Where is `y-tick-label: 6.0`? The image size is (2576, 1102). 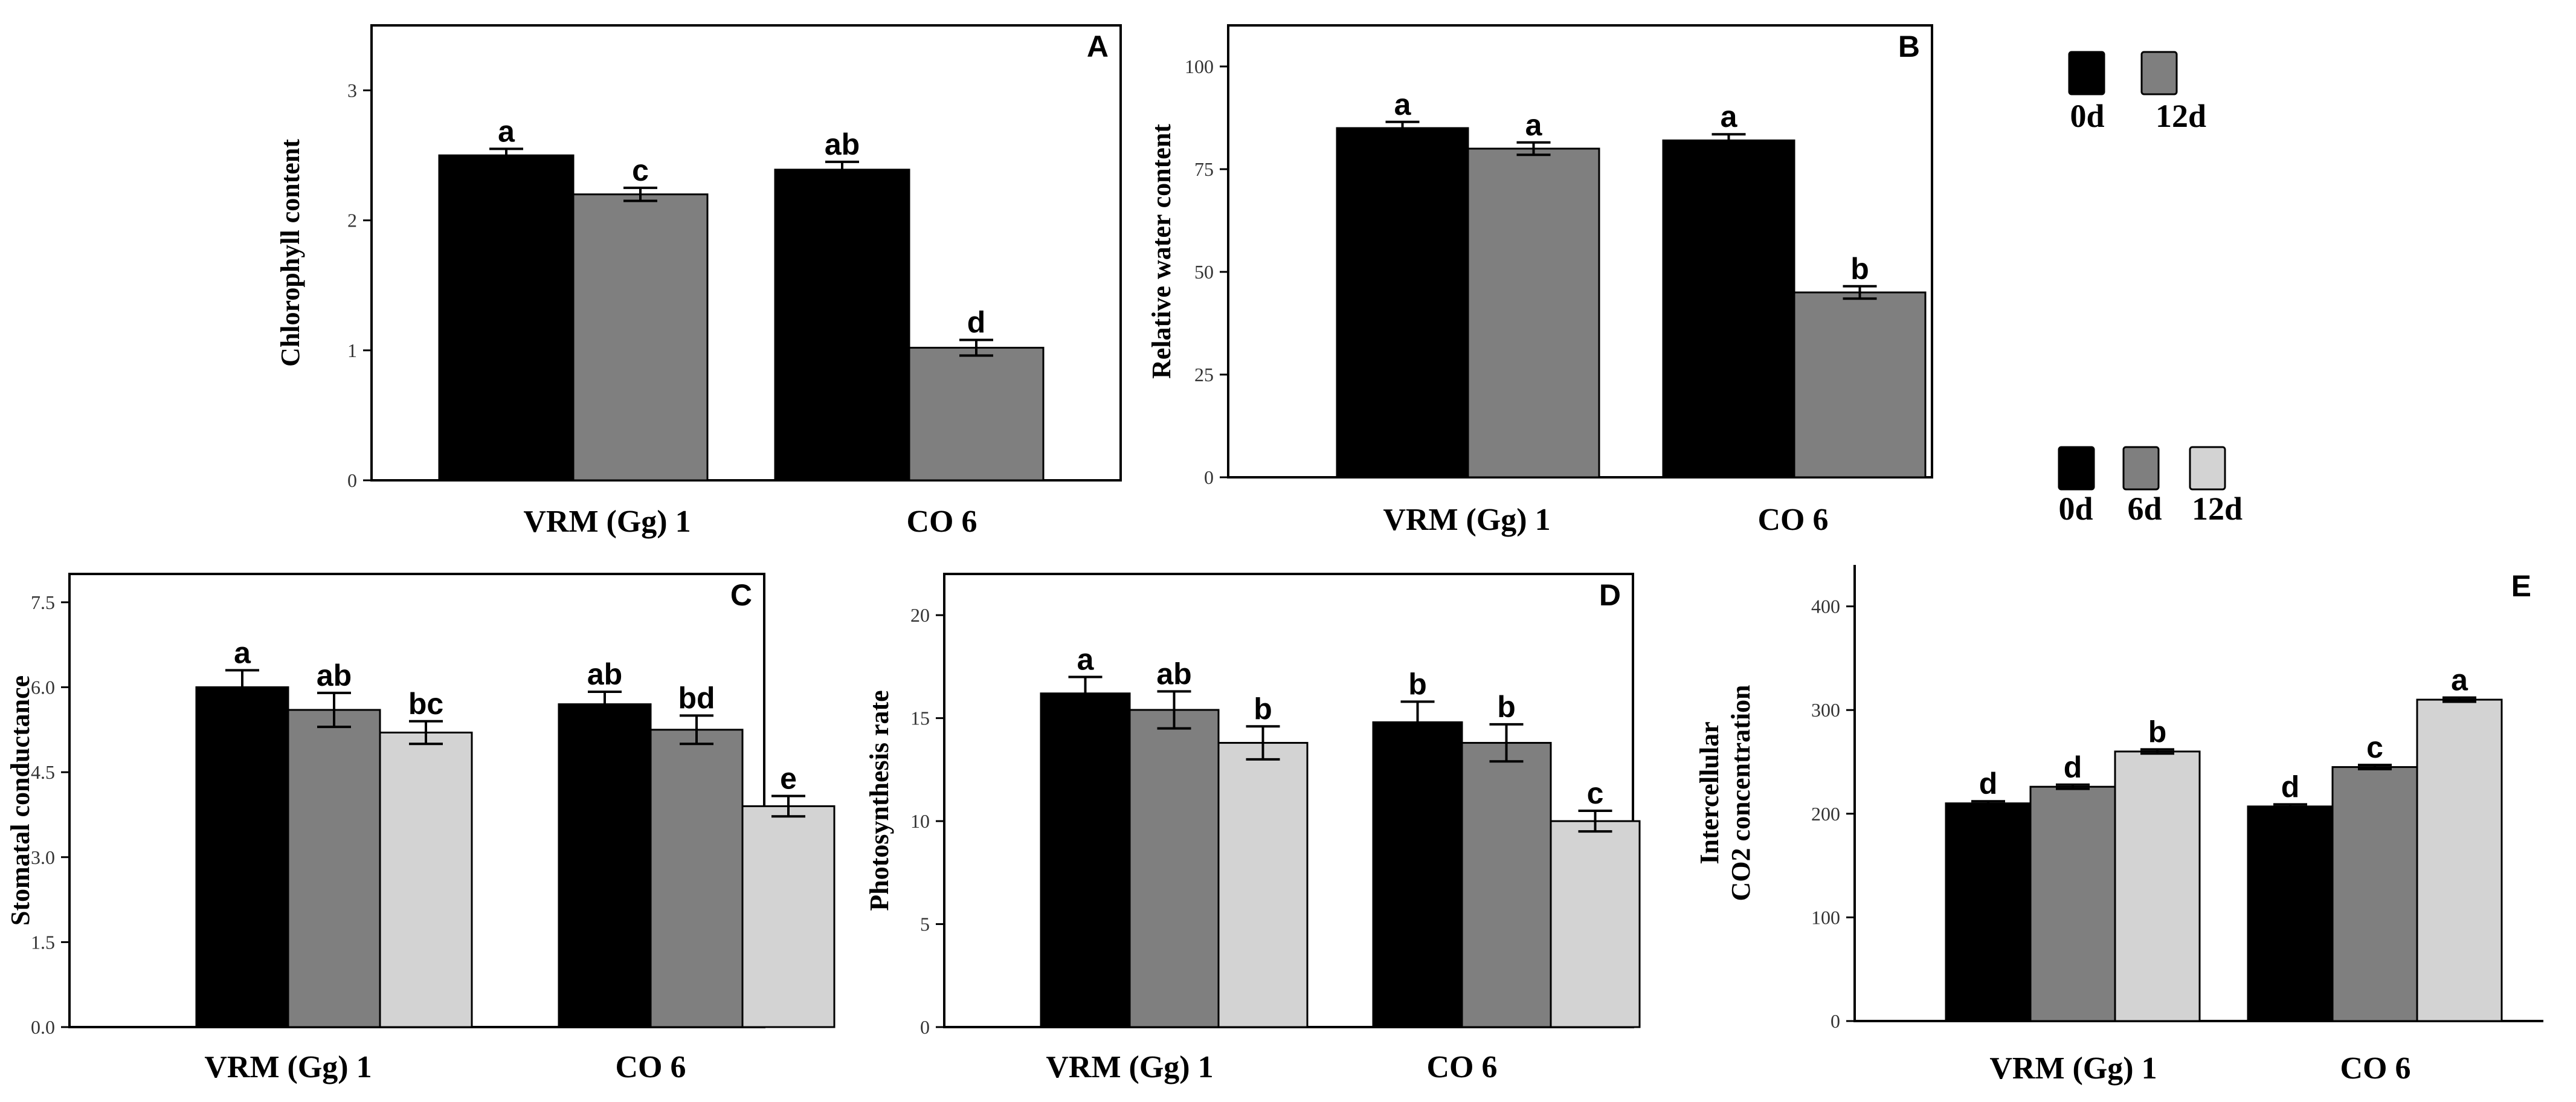
y-tick-label: 6.0 is located at coordinates (43, 687).